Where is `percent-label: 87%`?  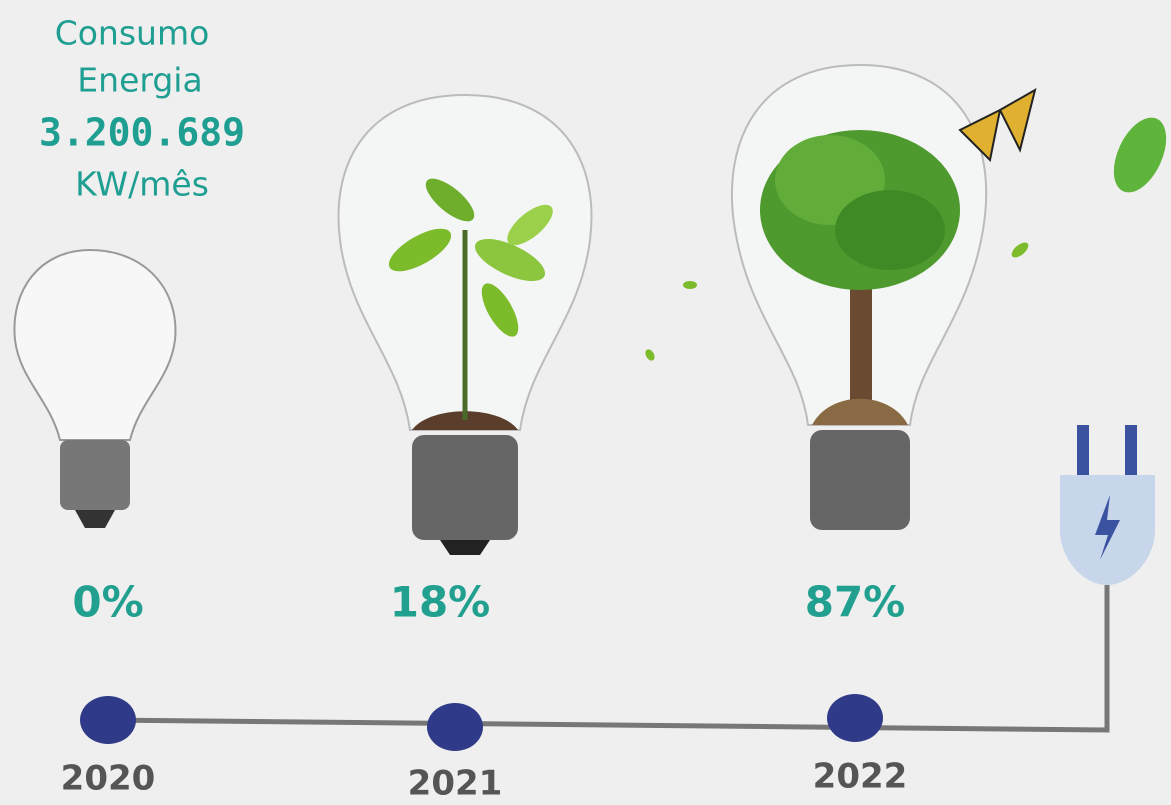 percent-label: 87% is located at coordinates (855, 602).